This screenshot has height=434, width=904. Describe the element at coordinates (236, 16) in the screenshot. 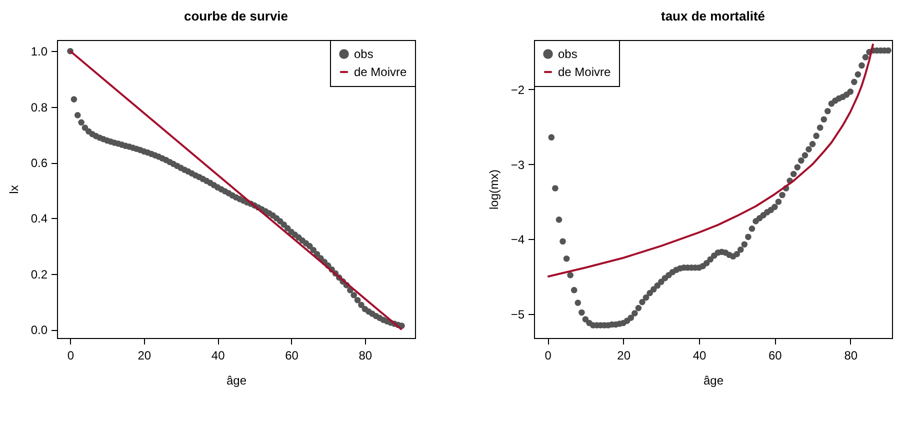

I see `chart-title: courbe de survie` at that location.